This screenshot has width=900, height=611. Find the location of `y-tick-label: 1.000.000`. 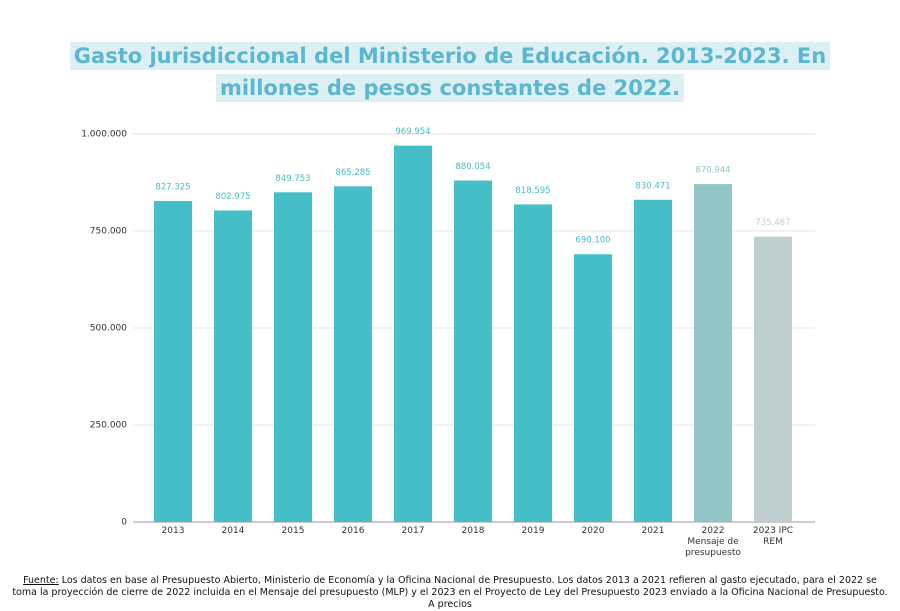

y-tick-label: 1.000.000 is located at coordinates (104, 135).